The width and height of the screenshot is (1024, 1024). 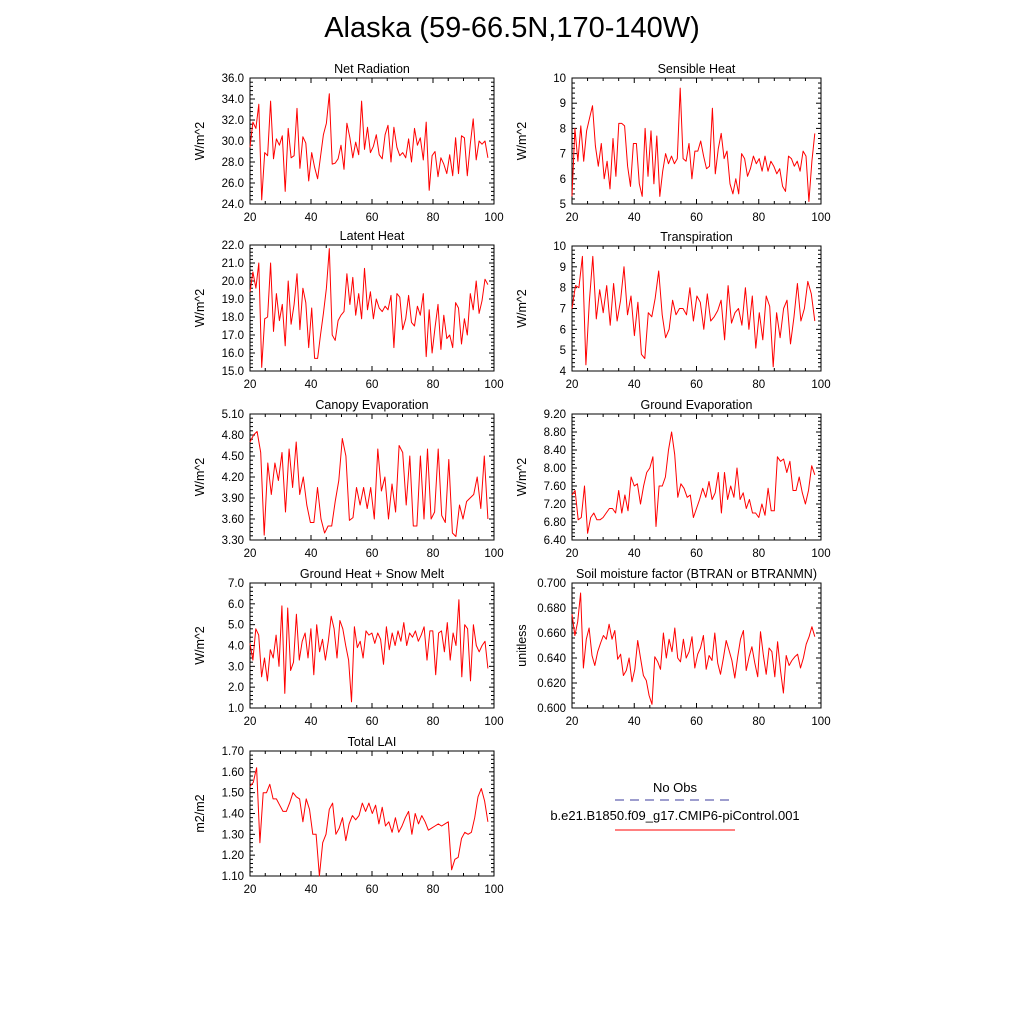 I want to click on y-tick-label: 0.640, so click(x=551, y=659).